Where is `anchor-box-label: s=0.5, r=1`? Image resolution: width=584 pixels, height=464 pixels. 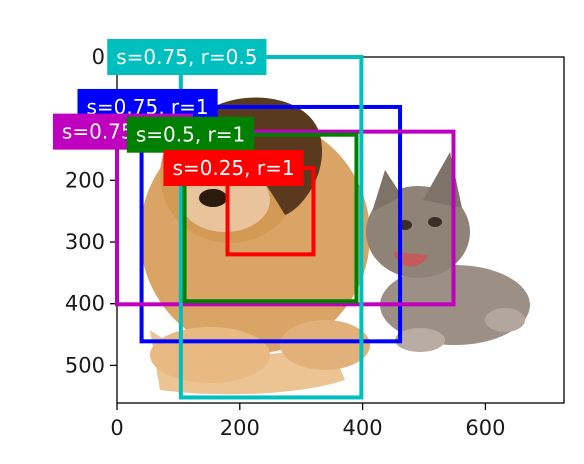
anchor-box-label: s=0.5, r=1 is located at coordinates (190, 134).